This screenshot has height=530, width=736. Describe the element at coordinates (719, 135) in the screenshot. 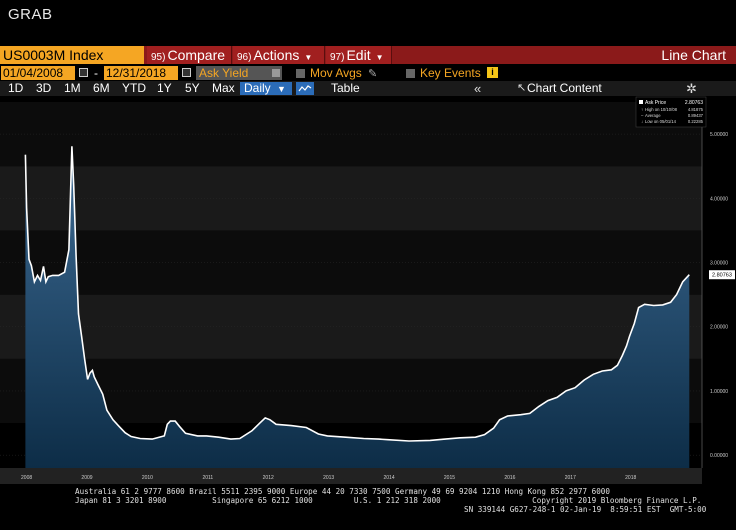

I see `y-tick-label: 5.00000` at that location.